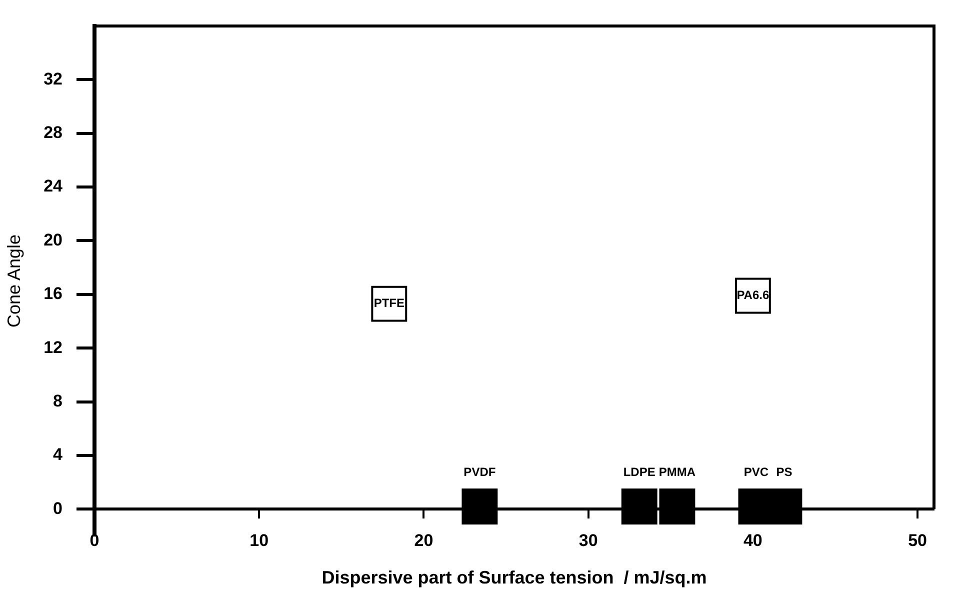 The width and height of the screenshot is (960, 596). Describe the element at coordinates (514, 577) in the screenshot. I see `x-axis-title: Dispersive part of Surface tension / mJ/sq.m` at that location.